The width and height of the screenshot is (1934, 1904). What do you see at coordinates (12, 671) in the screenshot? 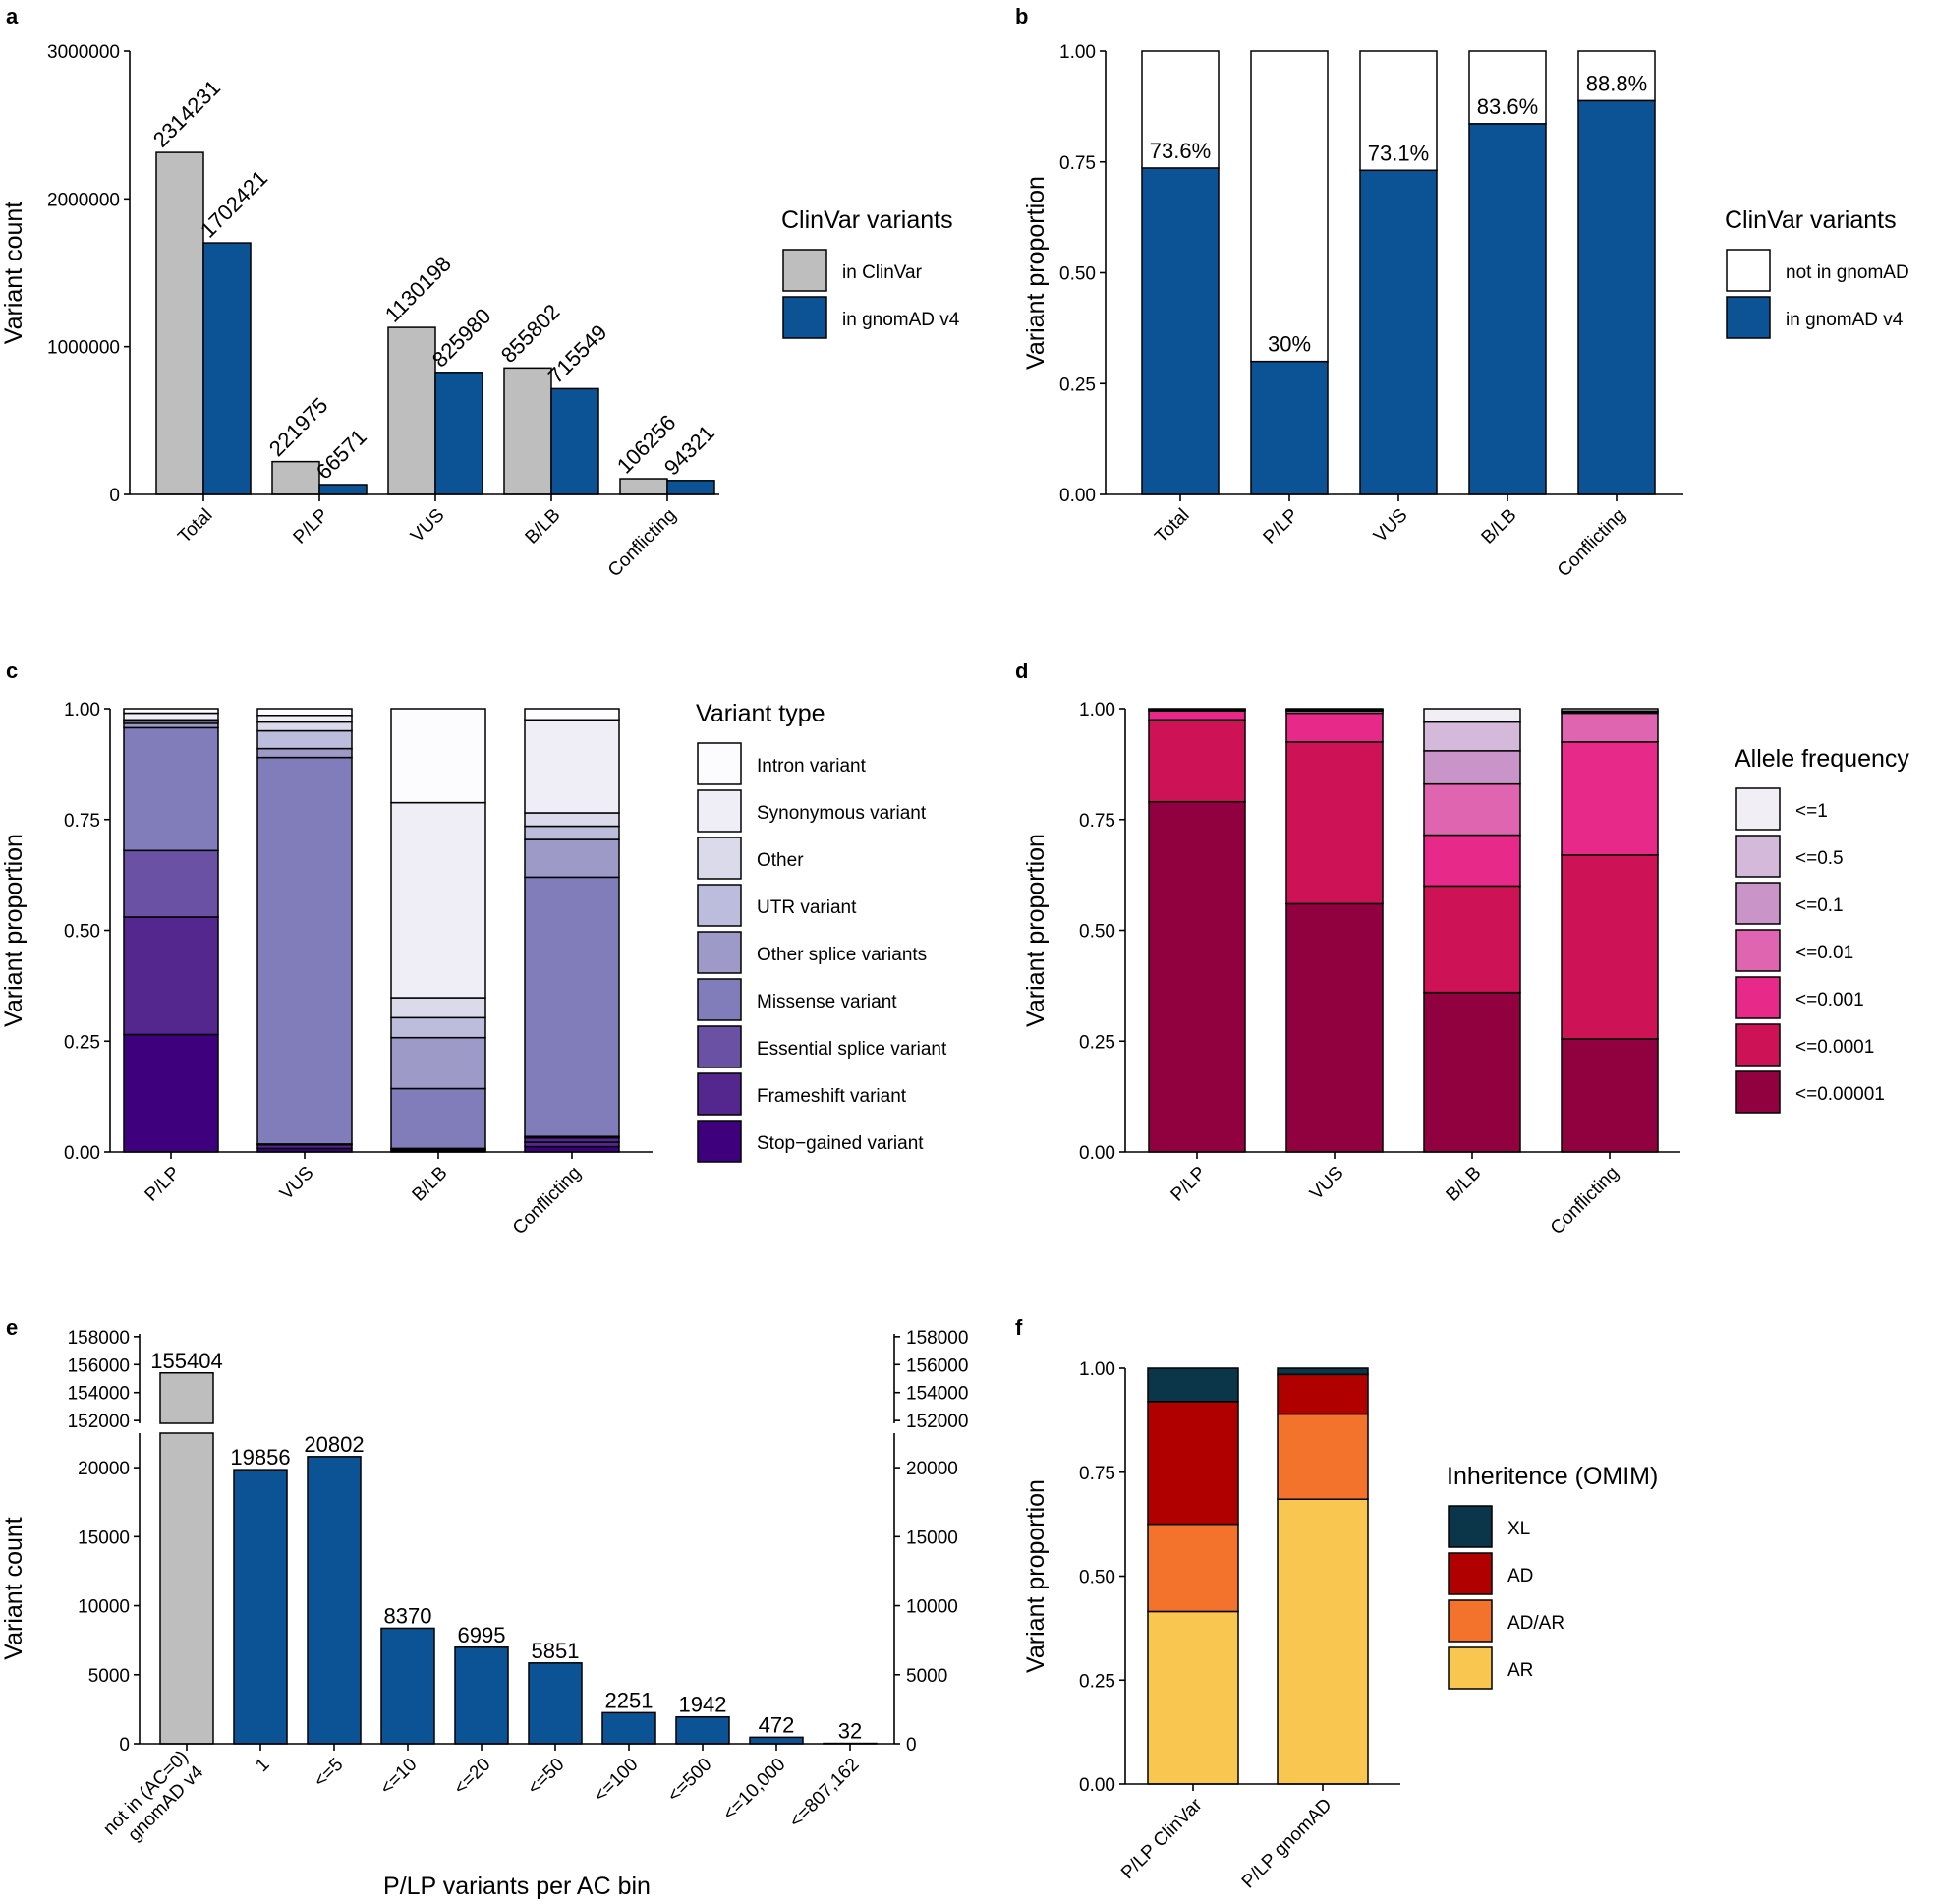
I see `panel-label: c` at bounding box center [12, 671].